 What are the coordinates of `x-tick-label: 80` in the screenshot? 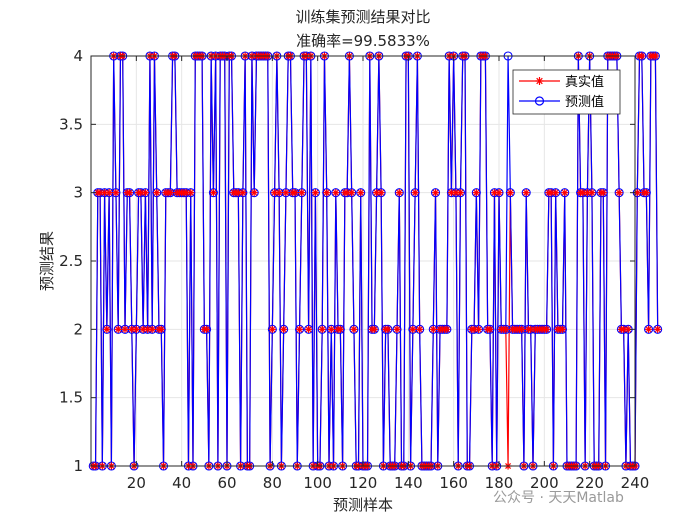 It's located at (272, 483).